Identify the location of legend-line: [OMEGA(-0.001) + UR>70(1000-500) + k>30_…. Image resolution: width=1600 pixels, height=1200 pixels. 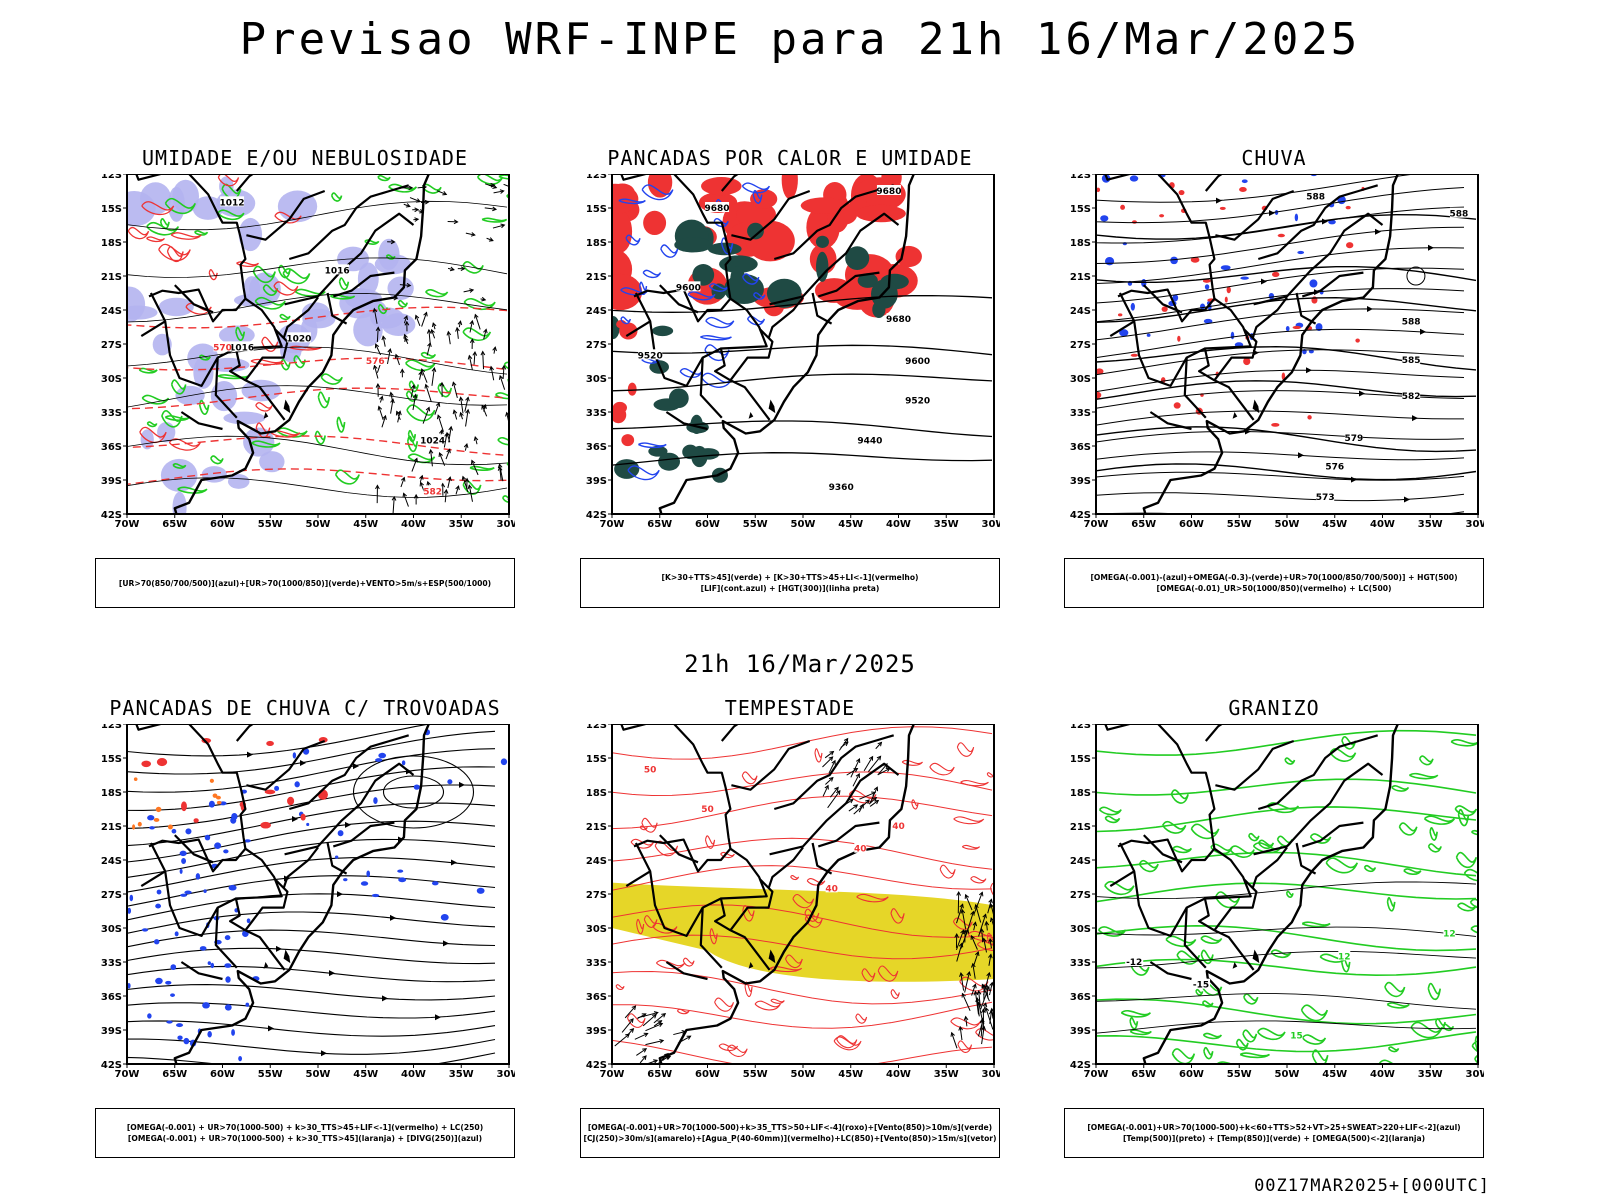
(305, 1127).